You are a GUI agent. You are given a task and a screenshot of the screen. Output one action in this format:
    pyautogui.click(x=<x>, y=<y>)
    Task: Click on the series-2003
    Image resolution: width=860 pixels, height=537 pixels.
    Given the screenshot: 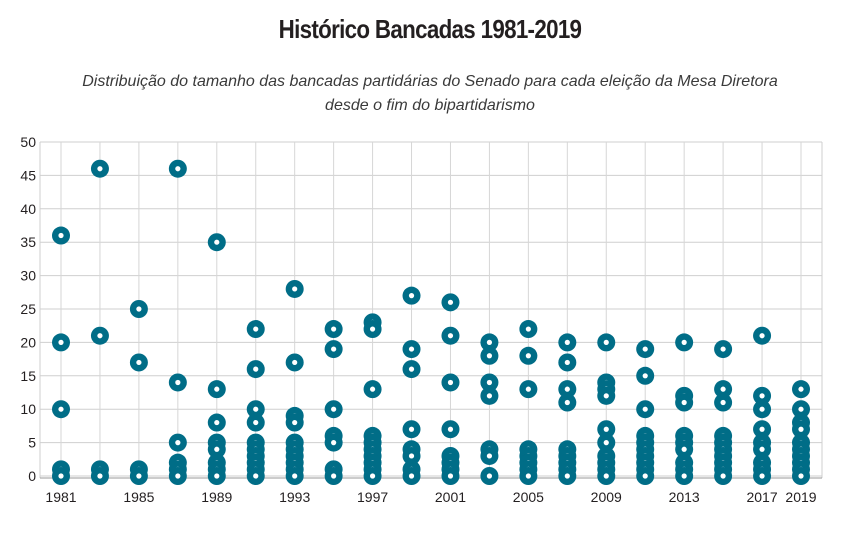 What is the action you would take?
    pyautogui.click(x=489, y=409)
    